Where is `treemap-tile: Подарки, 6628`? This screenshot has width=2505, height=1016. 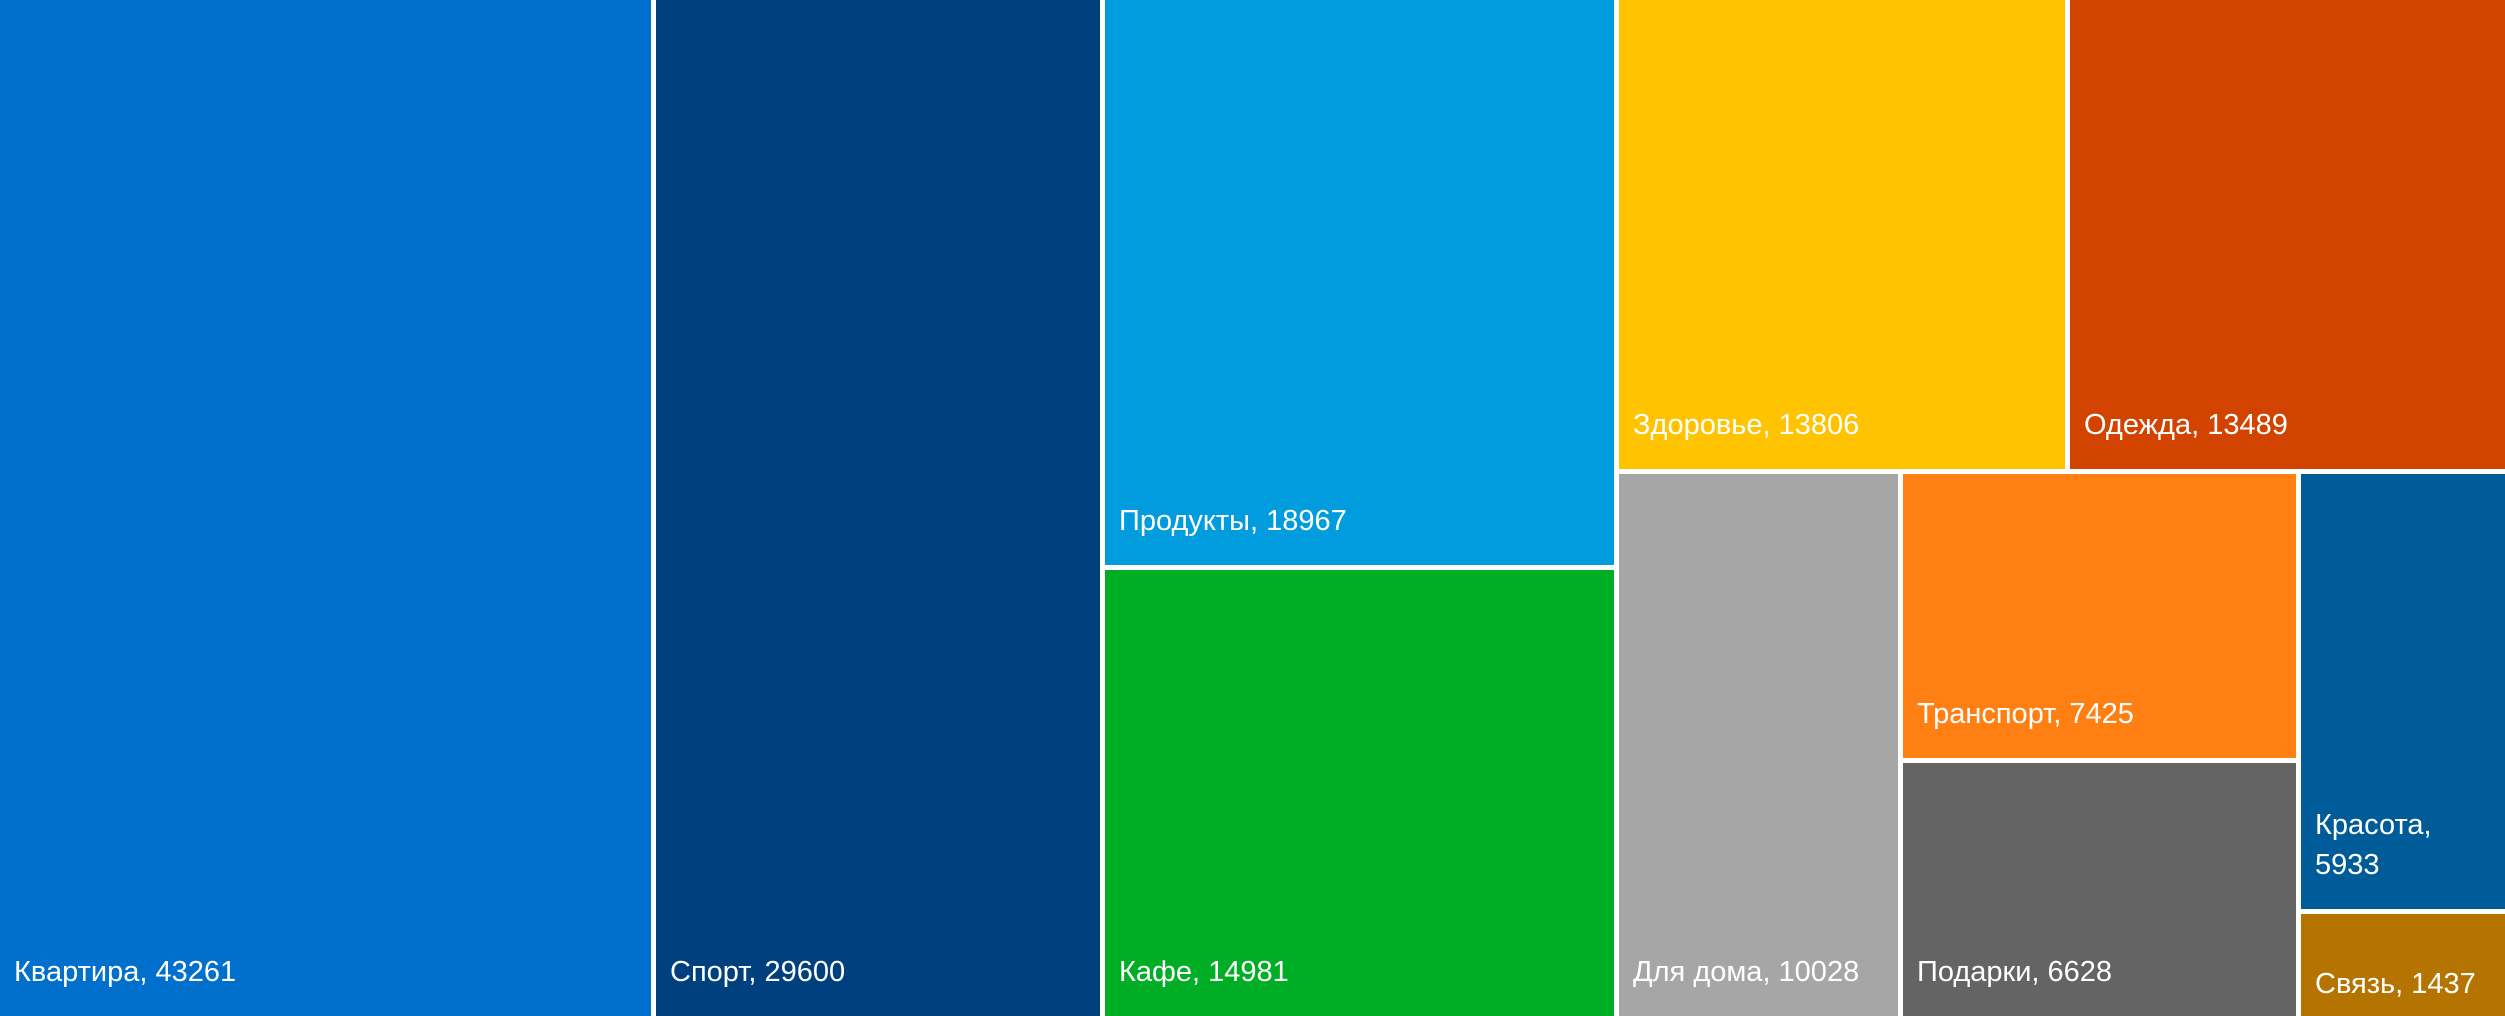
treemap-tile: Подарки, 6628 is located at coordinates (2099, 889).